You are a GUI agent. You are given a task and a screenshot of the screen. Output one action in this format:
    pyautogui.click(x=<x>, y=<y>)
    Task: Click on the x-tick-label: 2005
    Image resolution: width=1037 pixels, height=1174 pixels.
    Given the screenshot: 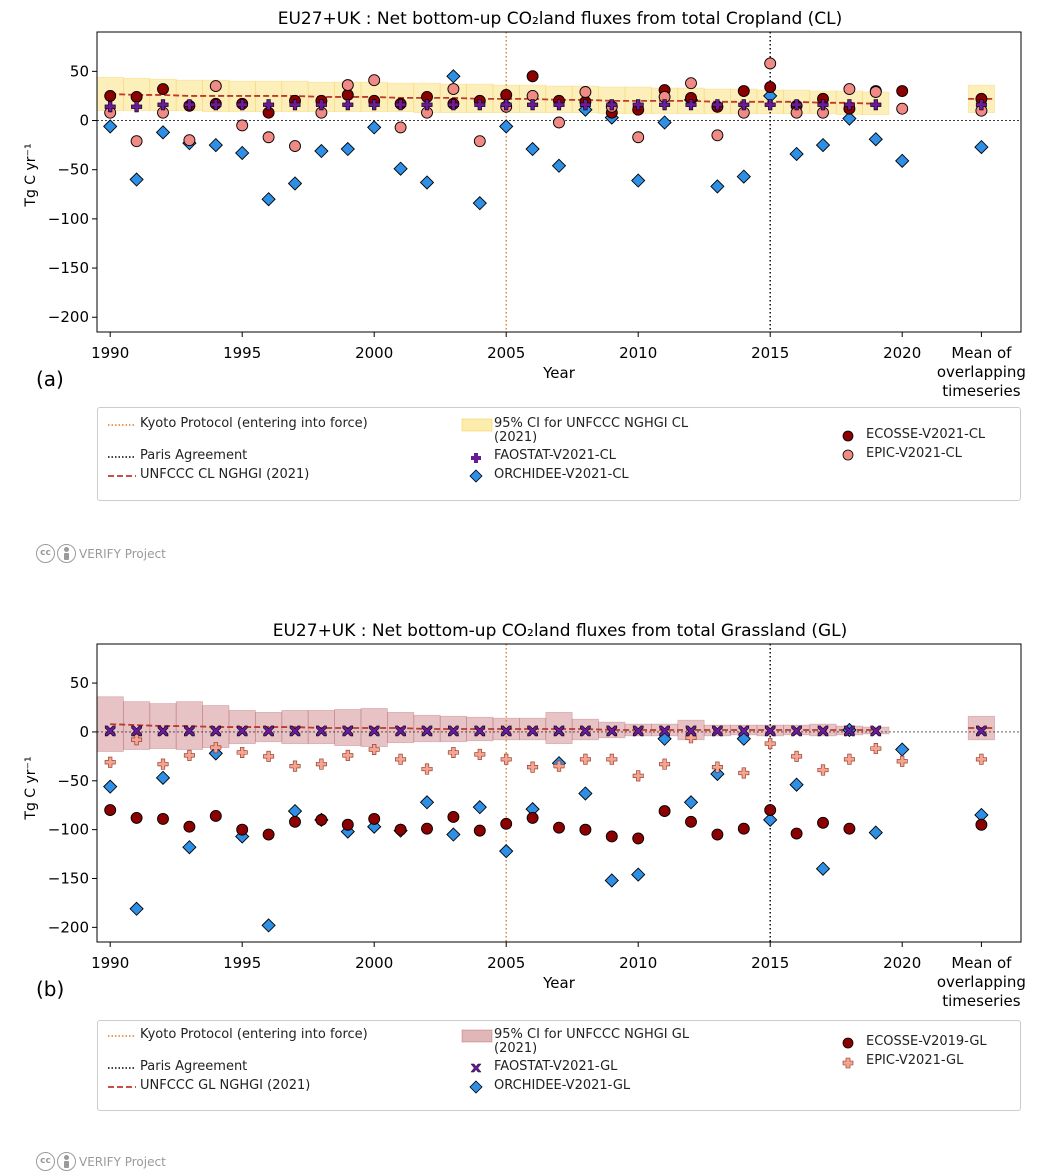 What is the action you would take?
    pyautogui.click(x=506, y=963)
    